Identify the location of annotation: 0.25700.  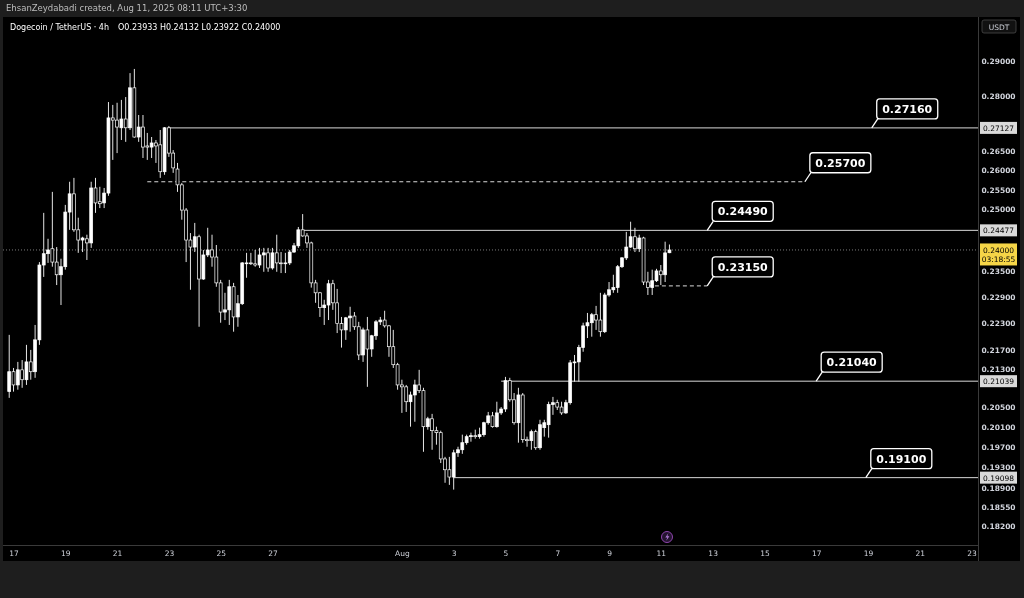
(840, 163).